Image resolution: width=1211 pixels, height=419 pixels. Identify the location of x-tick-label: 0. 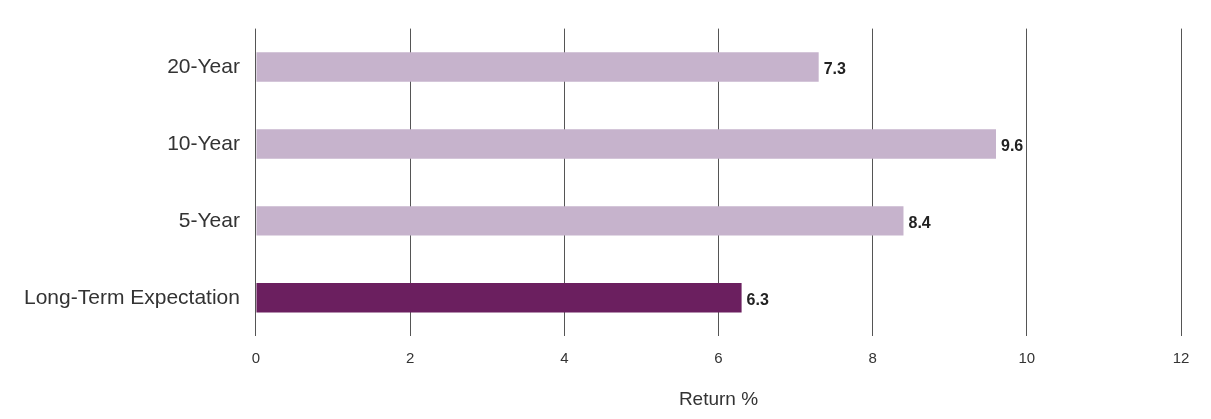
(256, 358).